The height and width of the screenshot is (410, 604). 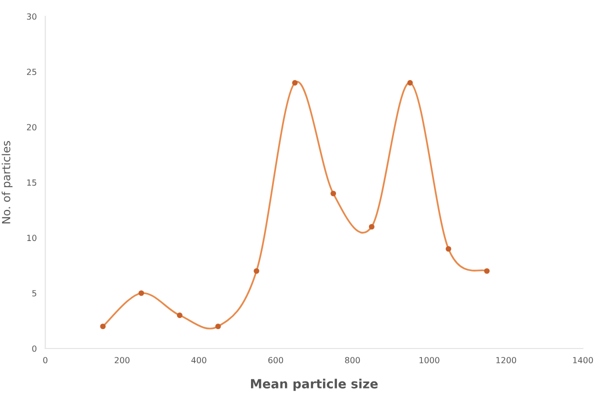 I want to click on y-tick-label: 25, so click(x=31, y=72).